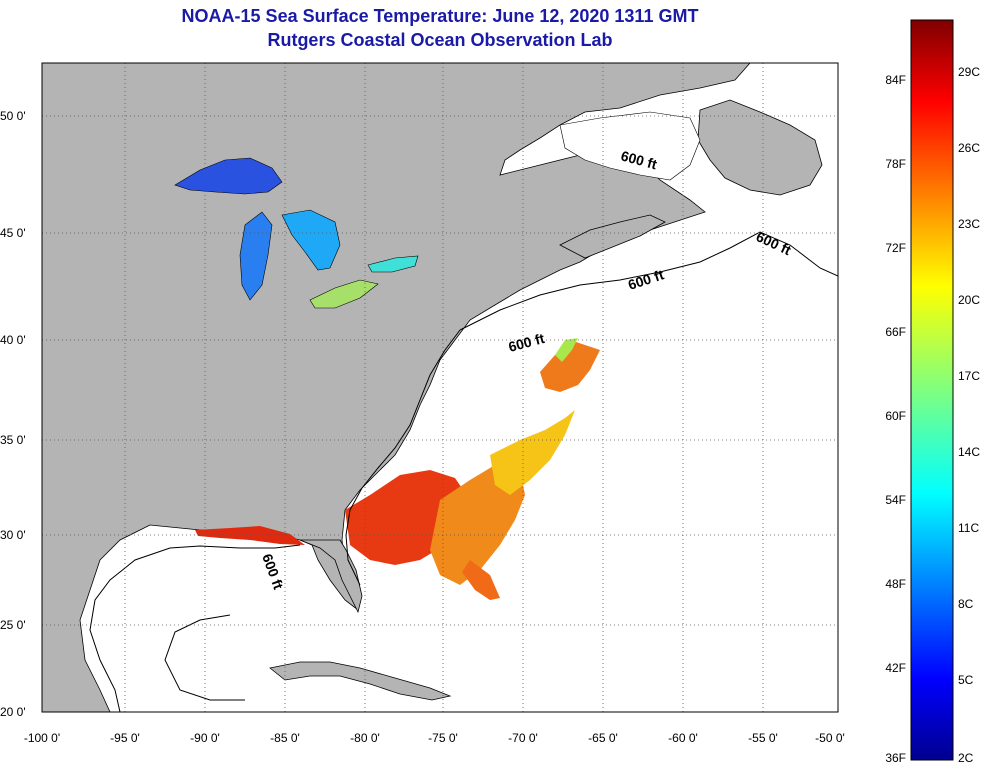 The height and width of the screenshot is (770, 984). I want to click on nova-scotia-land, so click(612, 236).